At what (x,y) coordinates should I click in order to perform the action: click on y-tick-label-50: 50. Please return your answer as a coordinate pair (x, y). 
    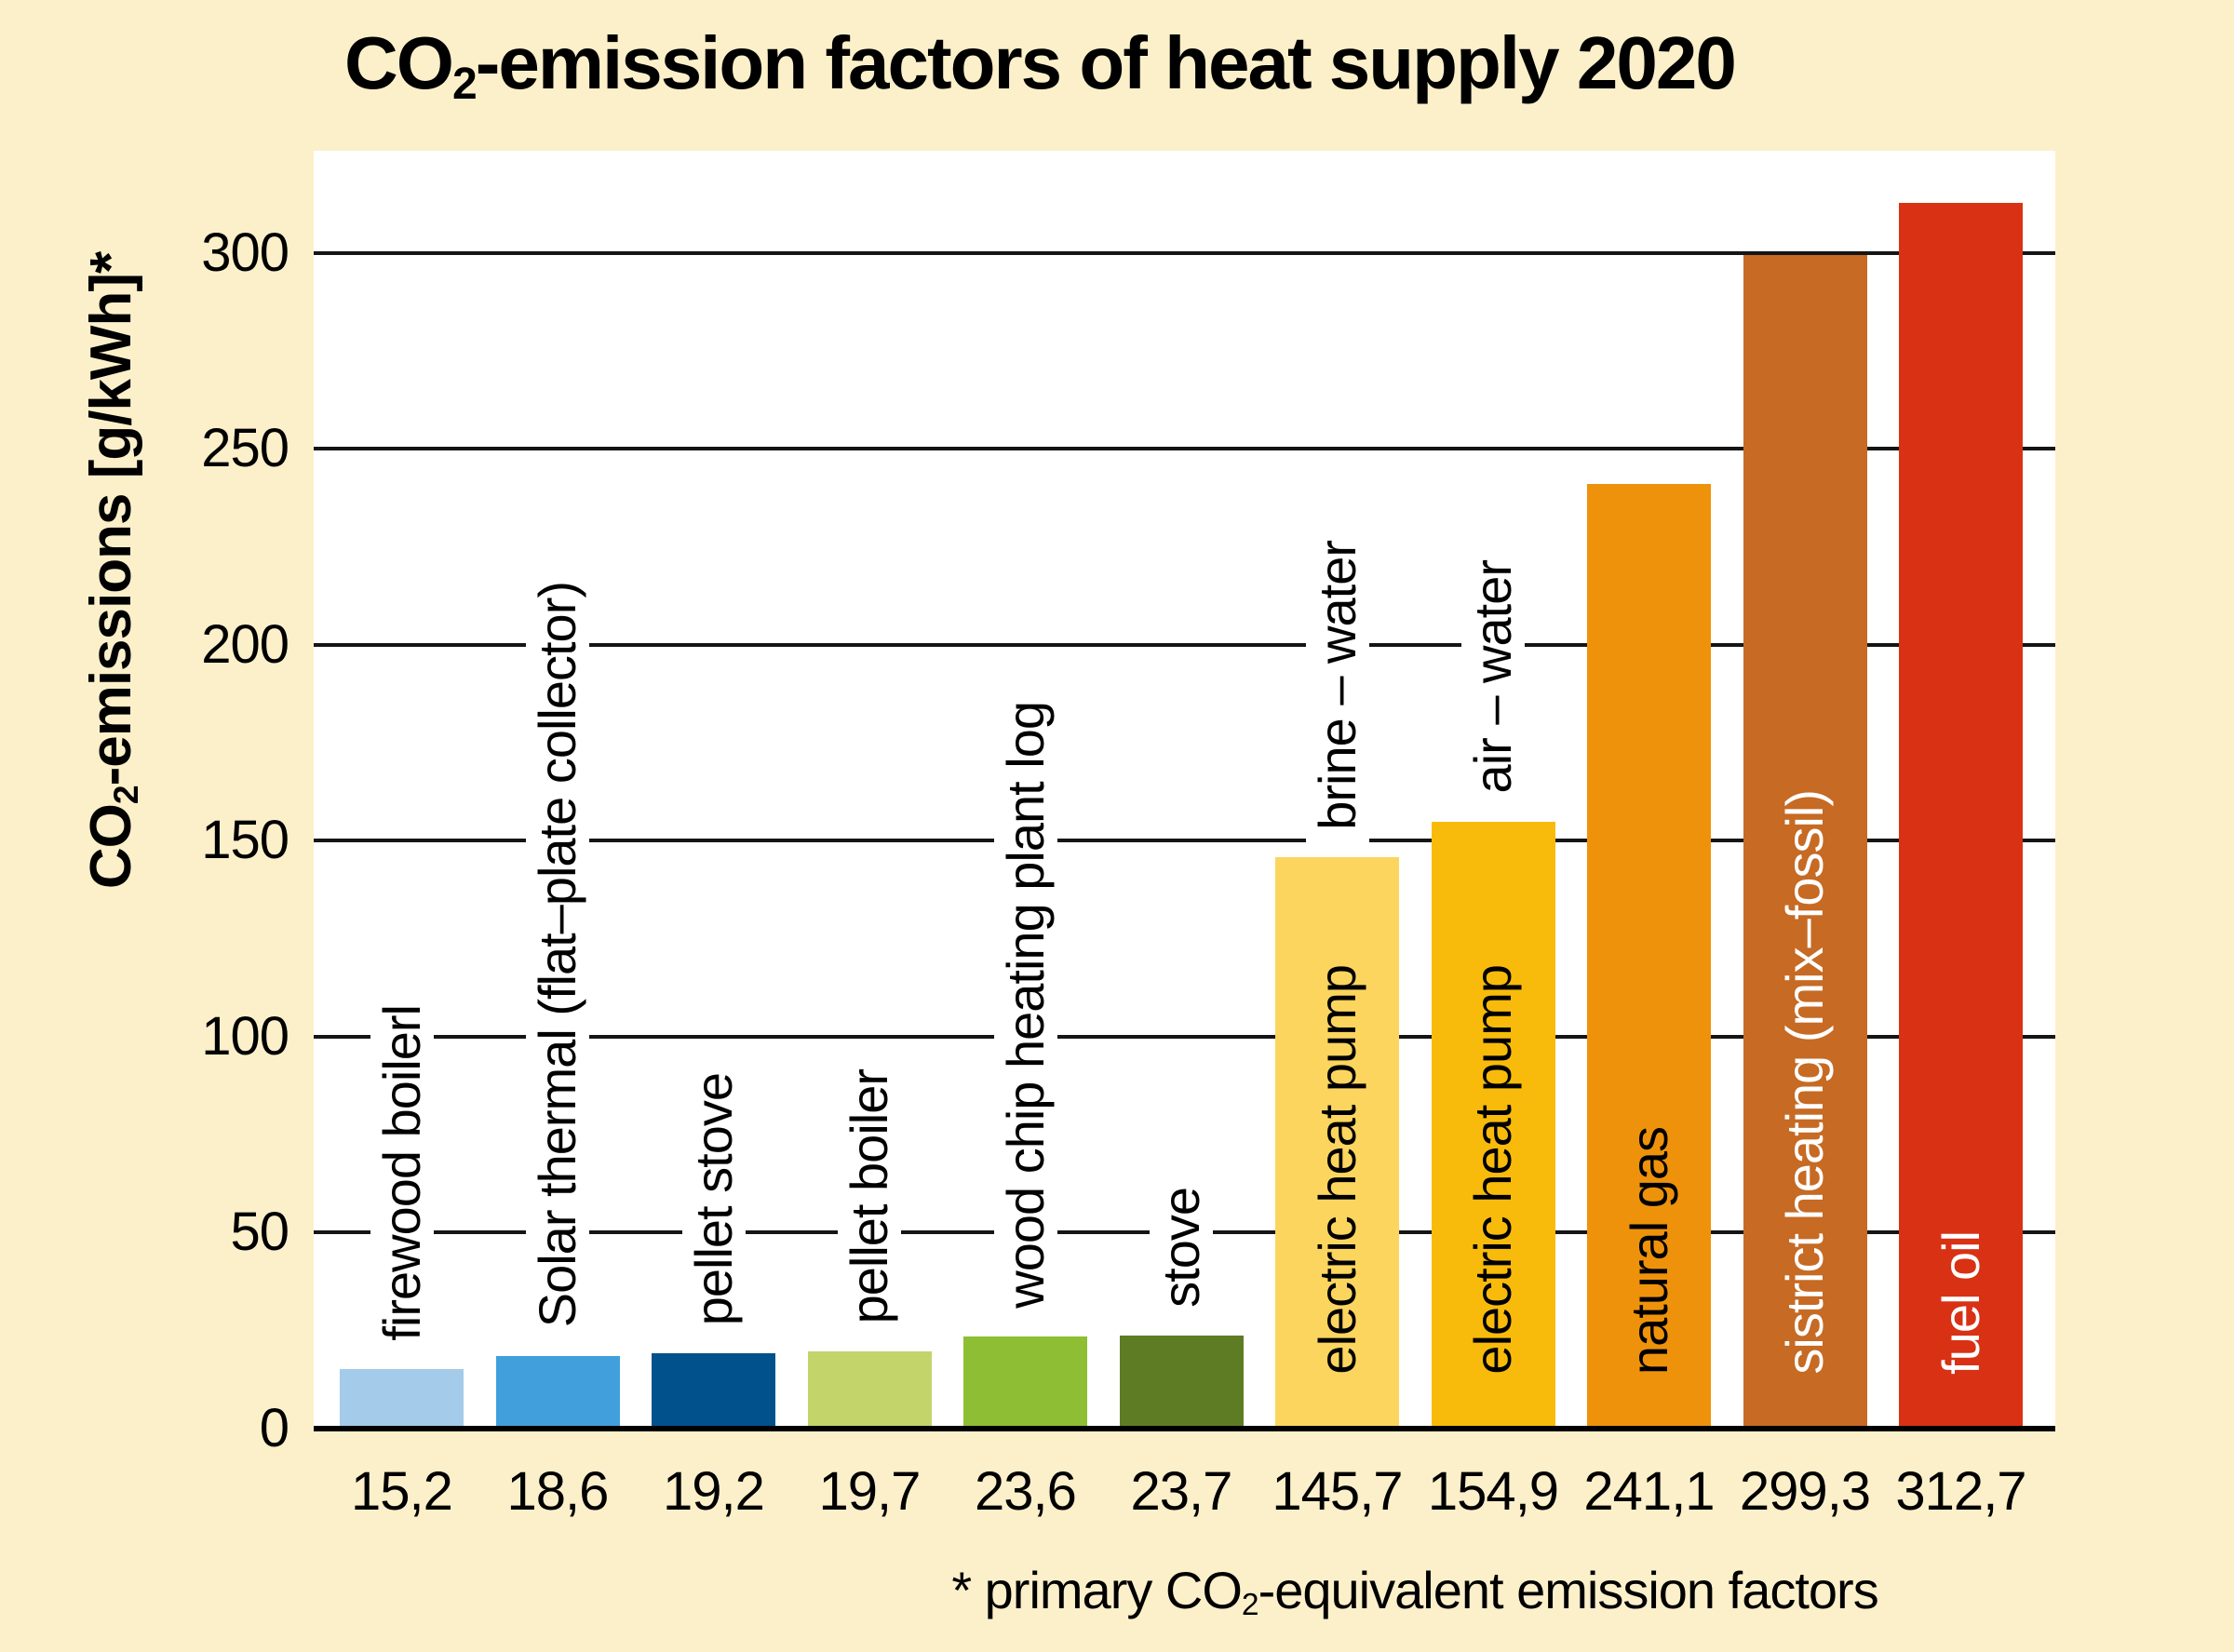
    Looking at the image, I should click on (259, 1232).